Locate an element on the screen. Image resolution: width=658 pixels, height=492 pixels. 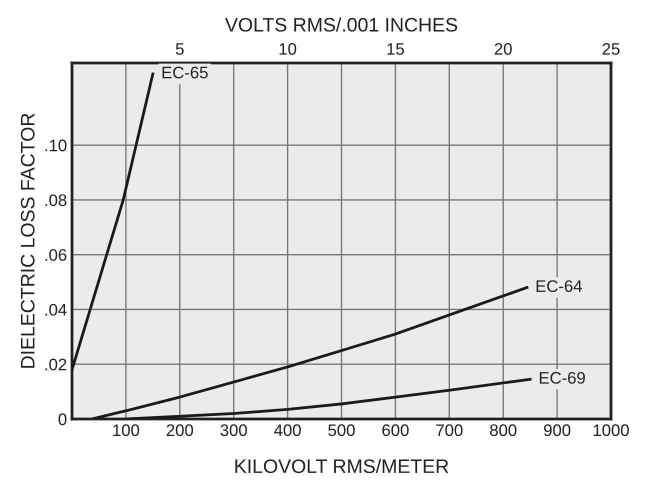
y-tick-label: .10 is located at coordinates (55, 146).